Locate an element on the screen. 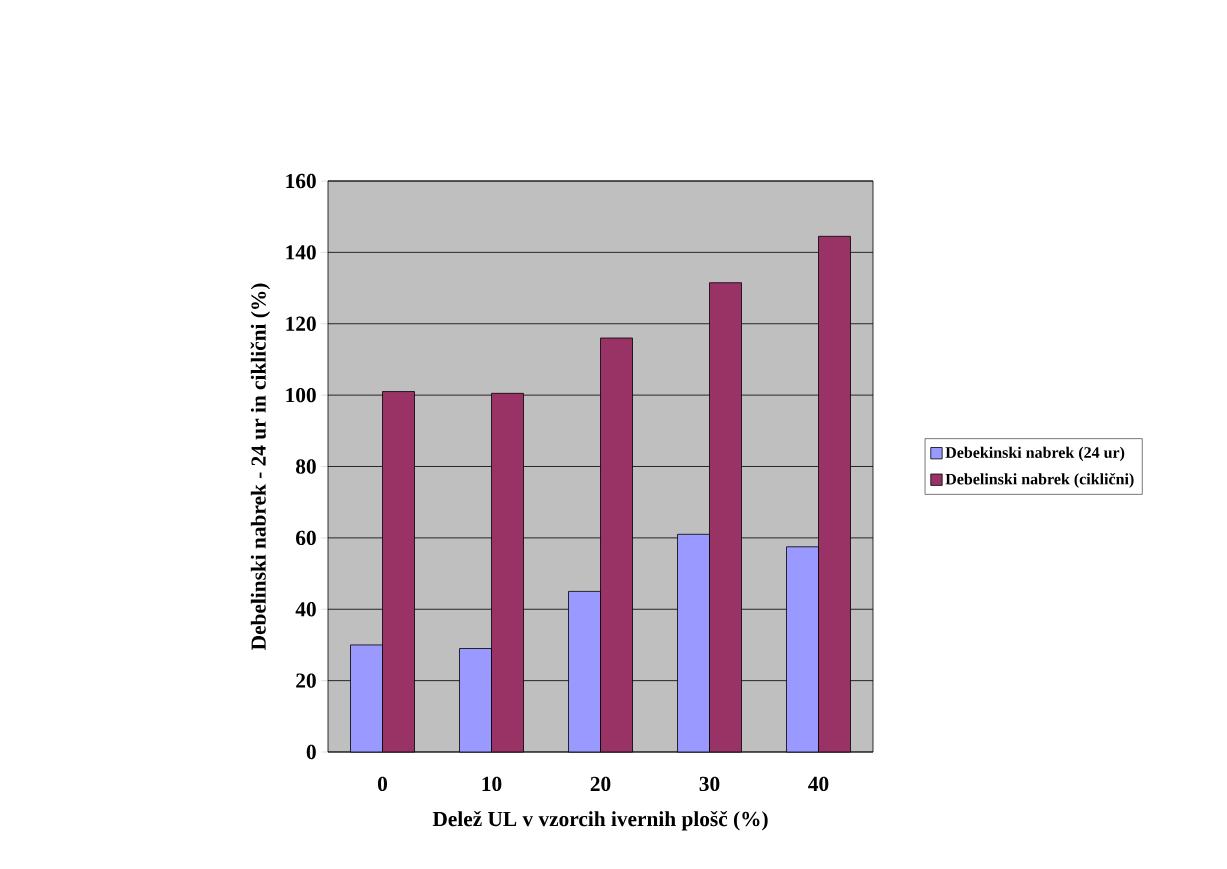  y-axis-title: Debelinski nabrek - 24 ur in ciklični (%) is located at coordinates (260, 466).